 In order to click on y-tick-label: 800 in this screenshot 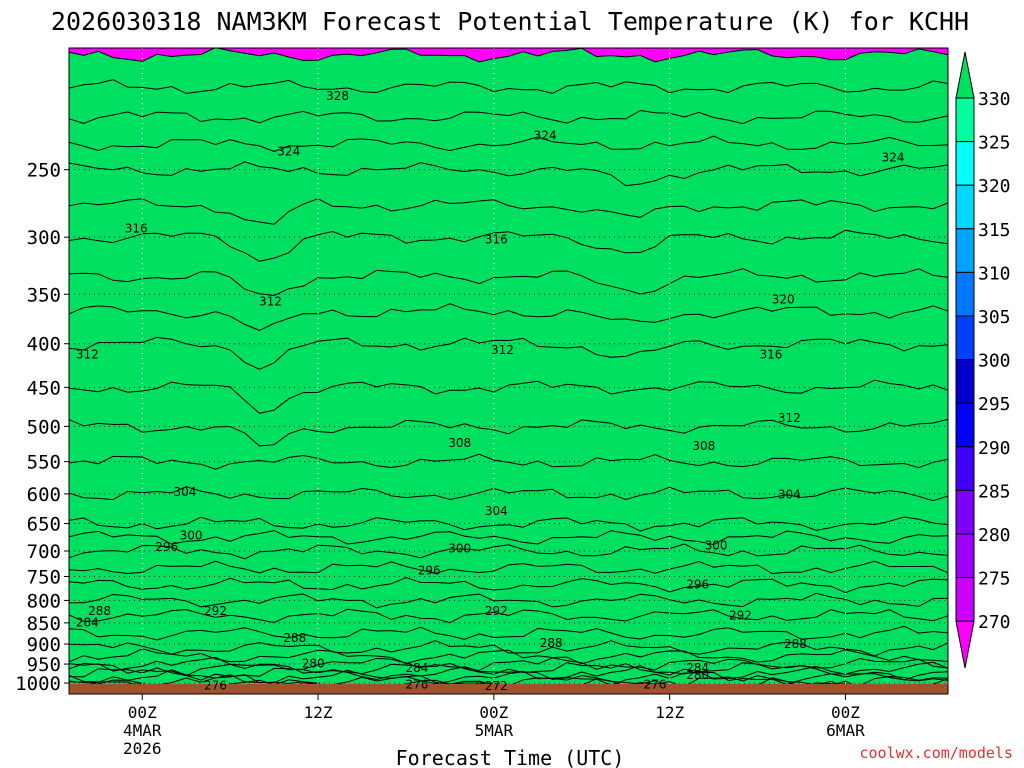, I will do `click(44, 601)`.